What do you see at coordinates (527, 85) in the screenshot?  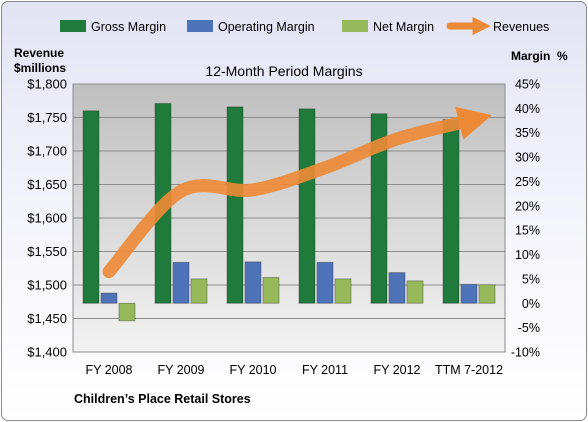 I see `right-tick-label: 45%` at bounding box center [527, 85].